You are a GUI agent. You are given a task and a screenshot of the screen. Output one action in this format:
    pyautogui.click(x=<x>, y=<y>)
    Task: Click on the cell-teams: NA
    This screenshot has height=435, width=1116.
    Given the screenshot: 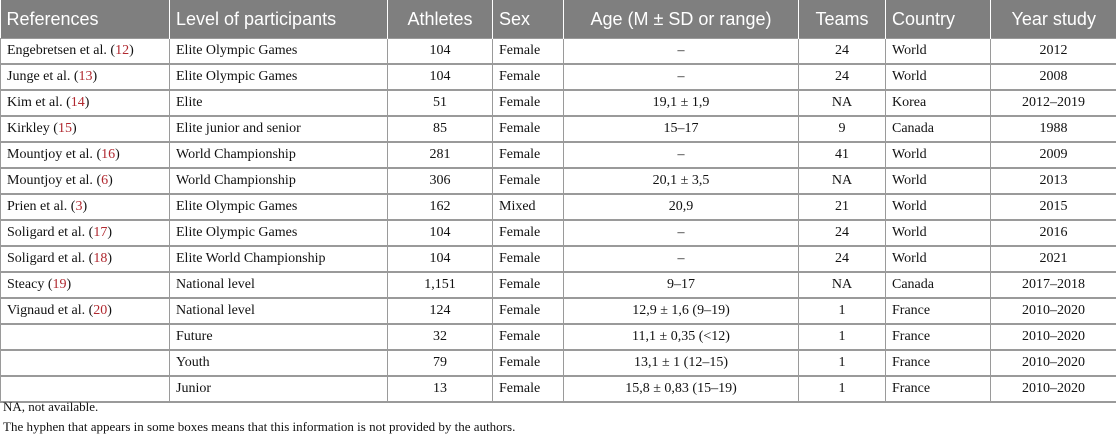 What is the action you would take?
    pyautogui.click(x=842, y=103)
    